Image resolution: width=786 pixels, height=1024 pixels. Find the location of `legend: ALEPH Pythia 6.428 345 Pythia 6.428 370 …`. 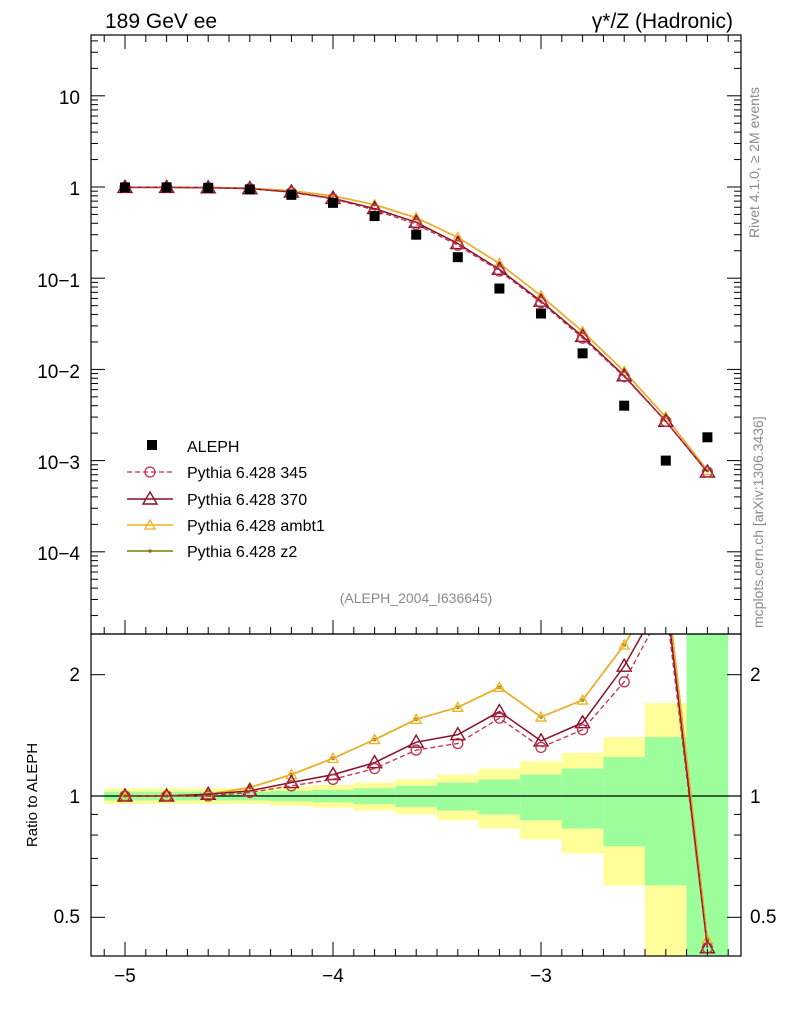

legend: ALEPH Pythia 6.428 345 Pythia 6.428 370 … is located at coordinates (226, 500).